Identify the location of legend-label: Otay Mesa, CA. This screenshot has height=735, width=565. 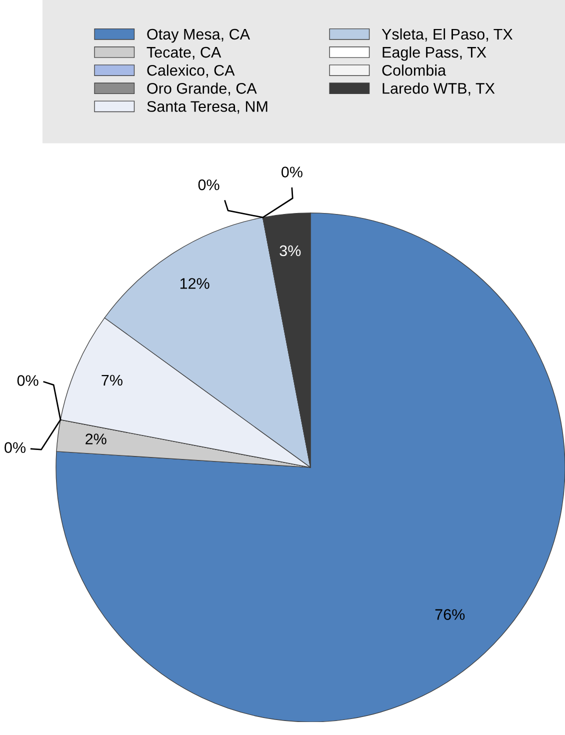
(198, 35).